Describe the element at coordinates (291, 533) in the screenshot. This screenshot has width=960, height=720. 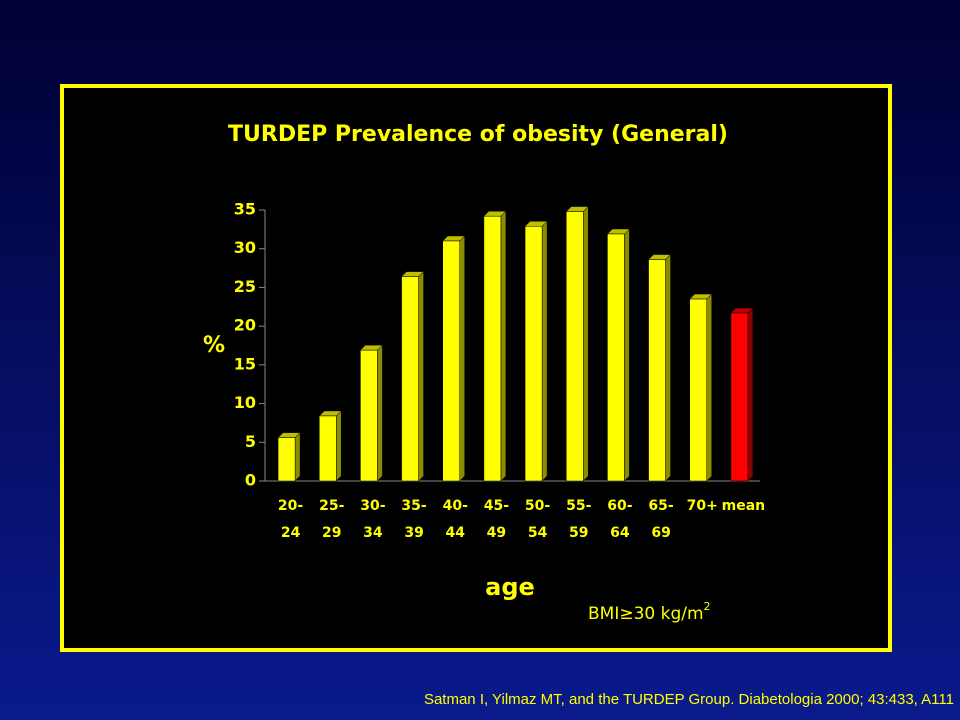
I see `x-tick-label: 24` at that location.